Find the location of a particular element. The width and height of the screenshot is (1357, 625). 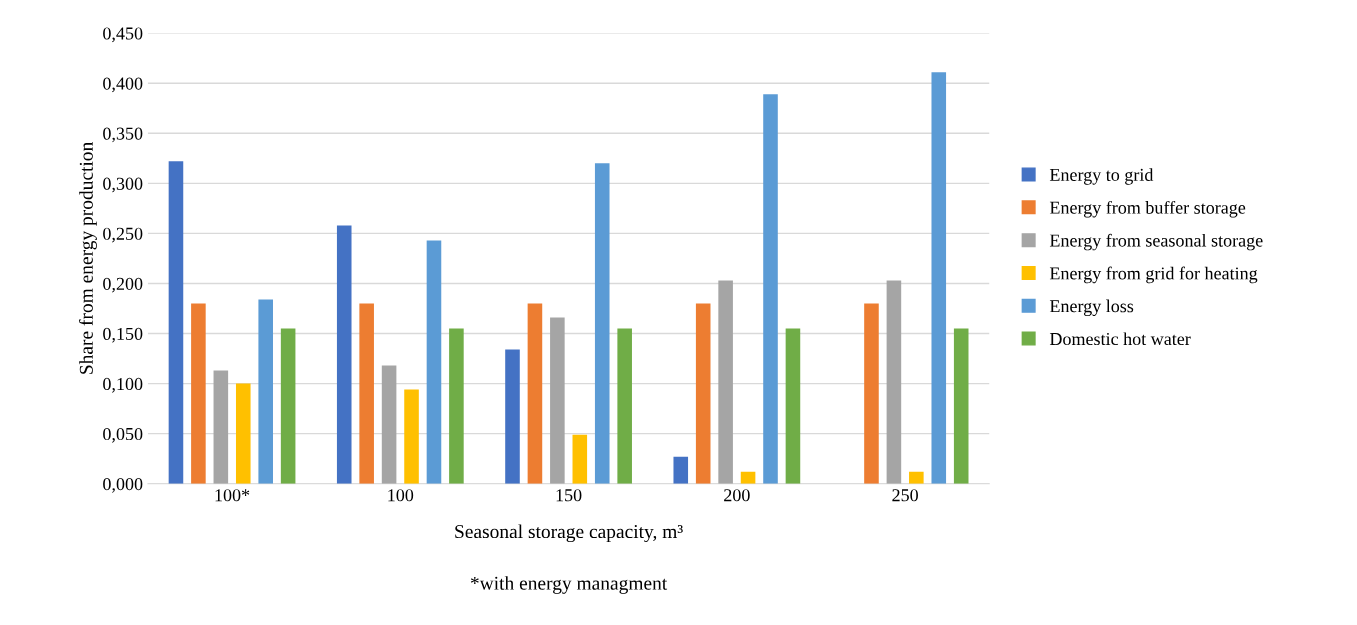

text: *with energy managment is located at coordinates (569, 585).